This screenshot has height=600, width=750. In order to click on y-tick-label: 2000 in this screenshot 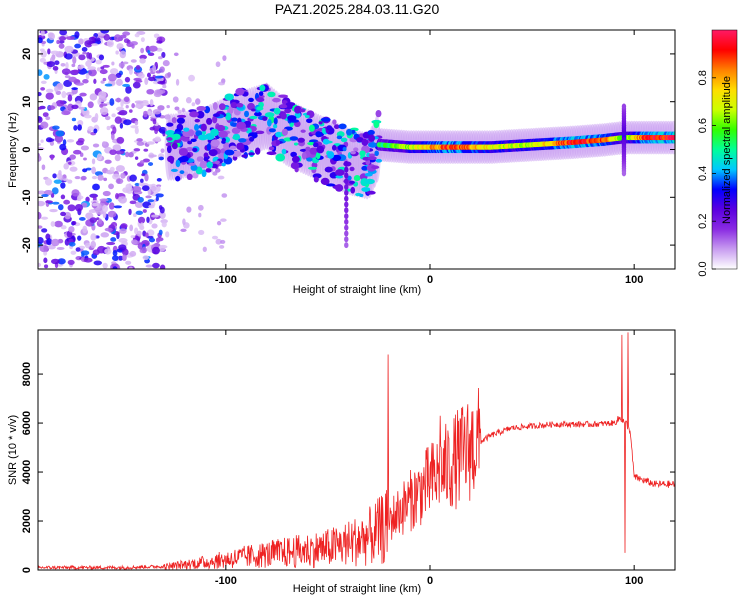, I will do `click(27, 521)`.